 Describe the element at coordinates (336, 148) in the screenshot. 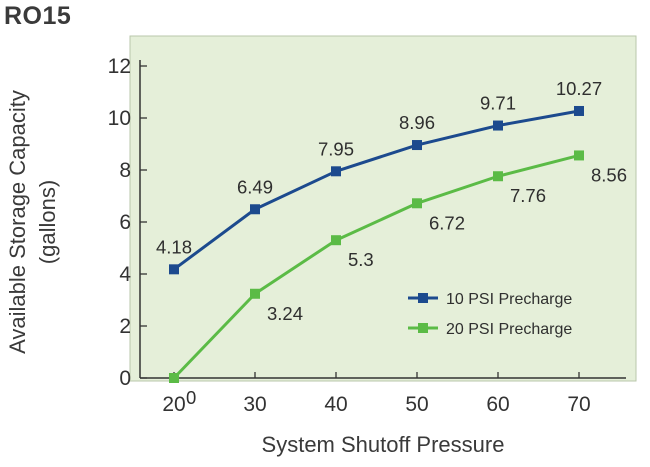

I see `data-label: 7.95` at that location.